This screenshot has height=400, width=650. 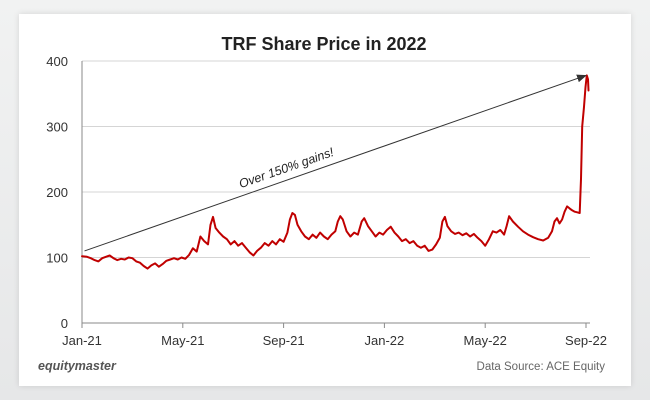 What do you see at coordinates (64, 323) in the screenshot?
I see `y-tick-label: 0` at bounding box center [64, 323].